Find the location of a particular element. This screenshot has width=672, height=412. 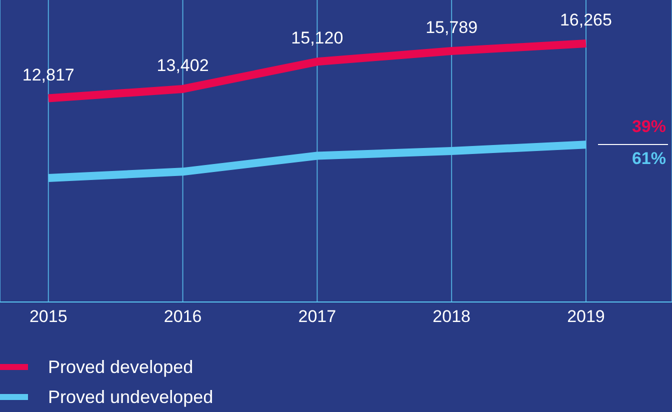

annotation: 61% is located at coordinates (649, 159).